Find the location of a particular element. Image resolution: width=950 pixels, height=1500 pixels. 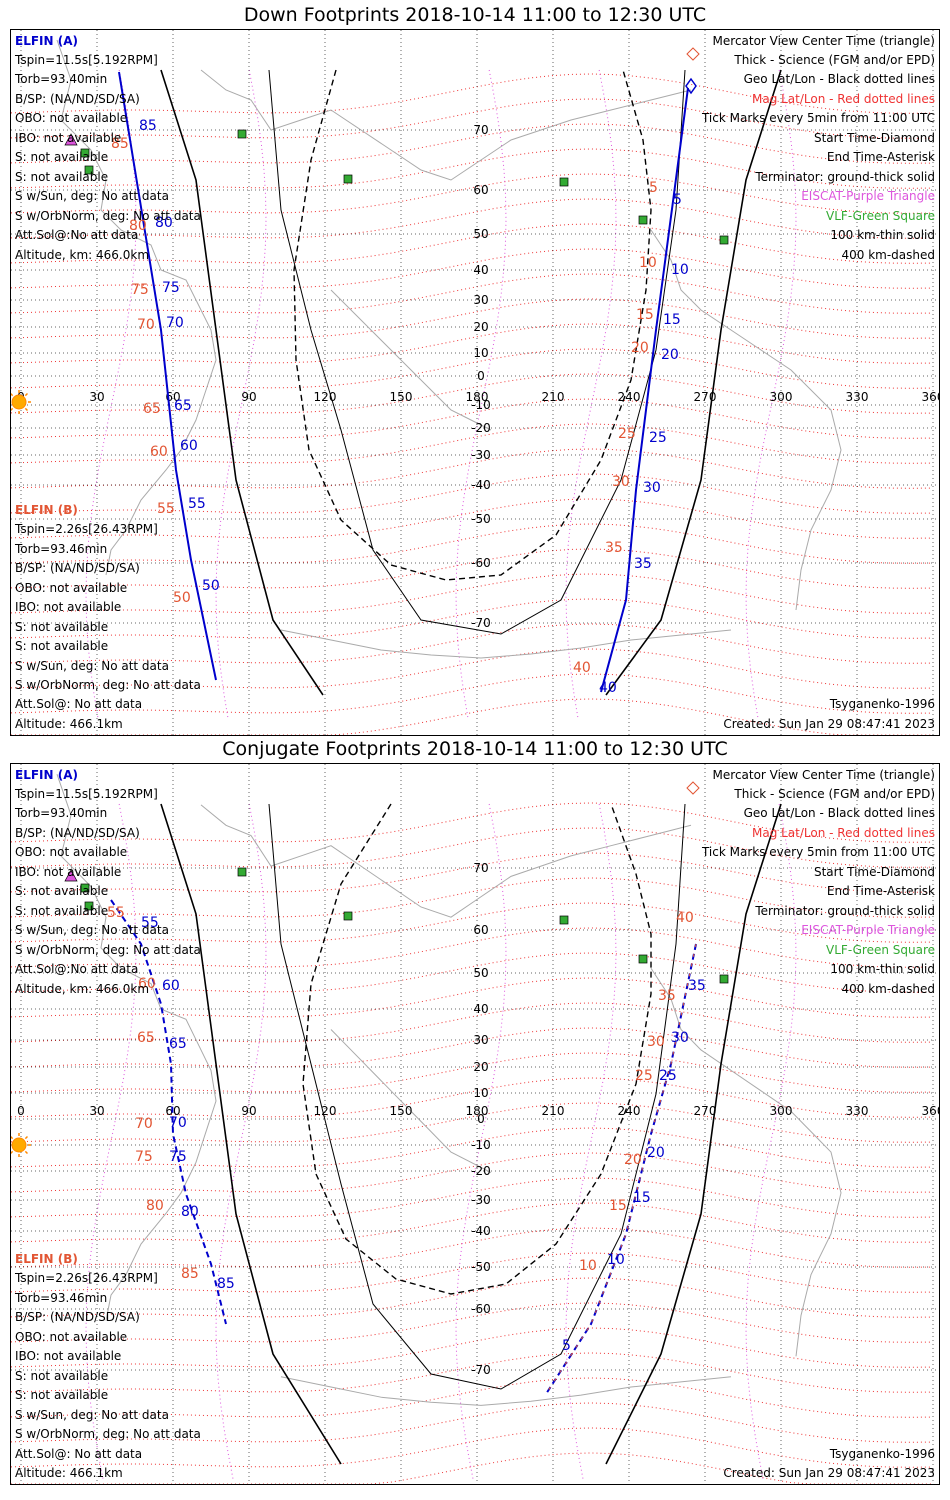

model-label: Tsyganenko-1996 is located at coordinates (882, 1454).